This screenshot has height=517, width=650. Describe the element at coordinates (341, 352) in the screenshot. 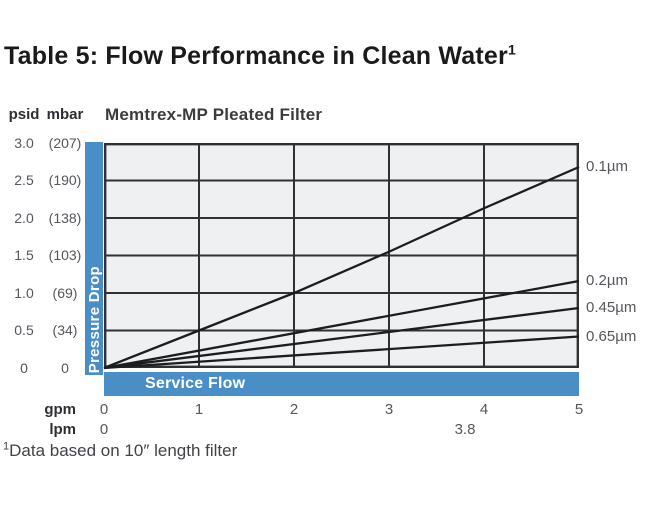

I see `series-line-0.65µm` at that location.